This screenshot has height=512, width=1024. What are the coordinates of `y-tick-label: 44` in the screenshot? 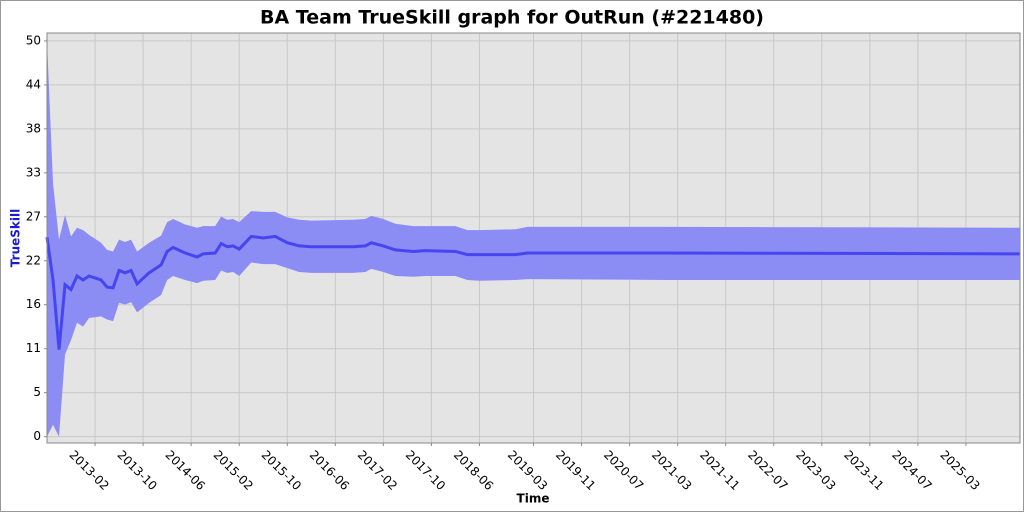 It's located at (33, 84).